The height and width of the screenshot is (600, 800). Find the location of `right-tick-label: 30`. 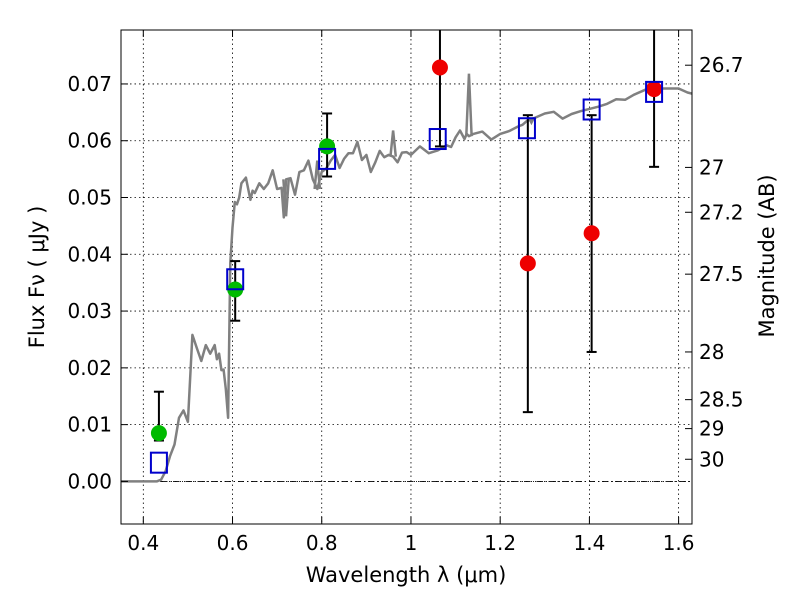

right-tick-label: 30 is located at coordinates (711, 459).